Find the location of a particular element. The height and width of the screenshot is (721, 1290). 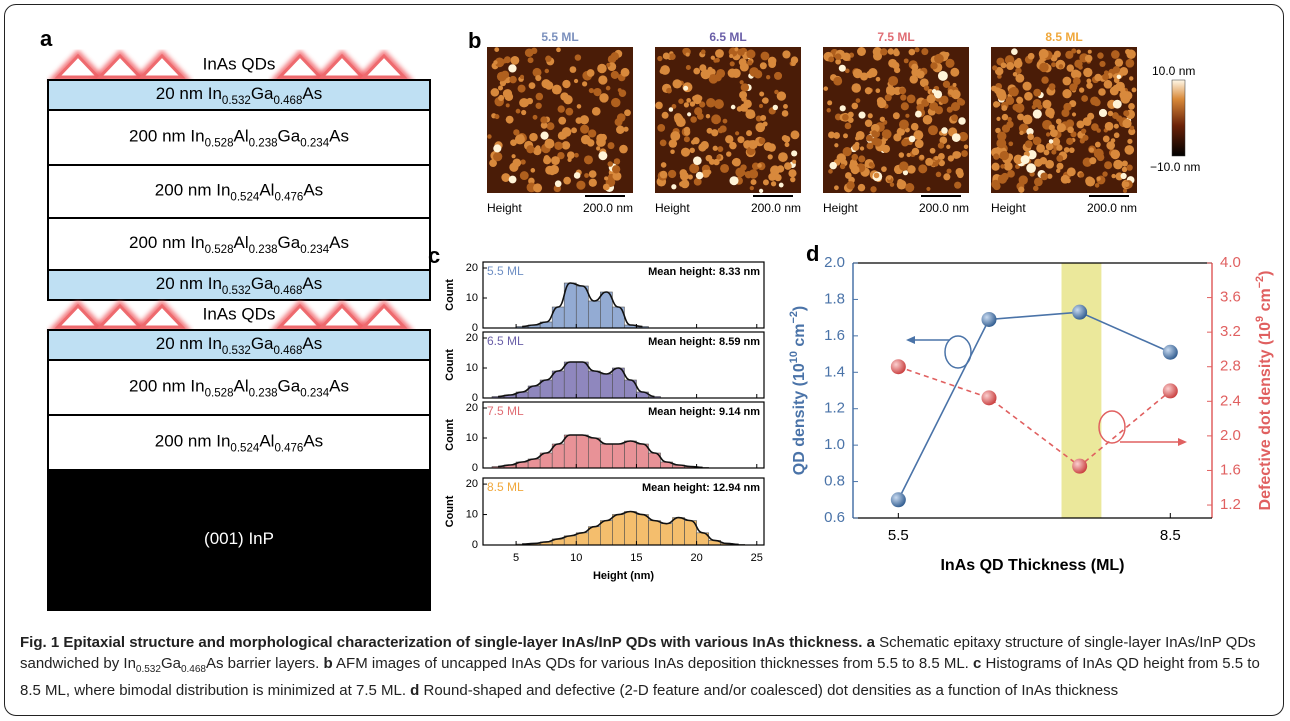

hist-annotation: Mean height: 8.59 nm is located at coordinates (704, 342).